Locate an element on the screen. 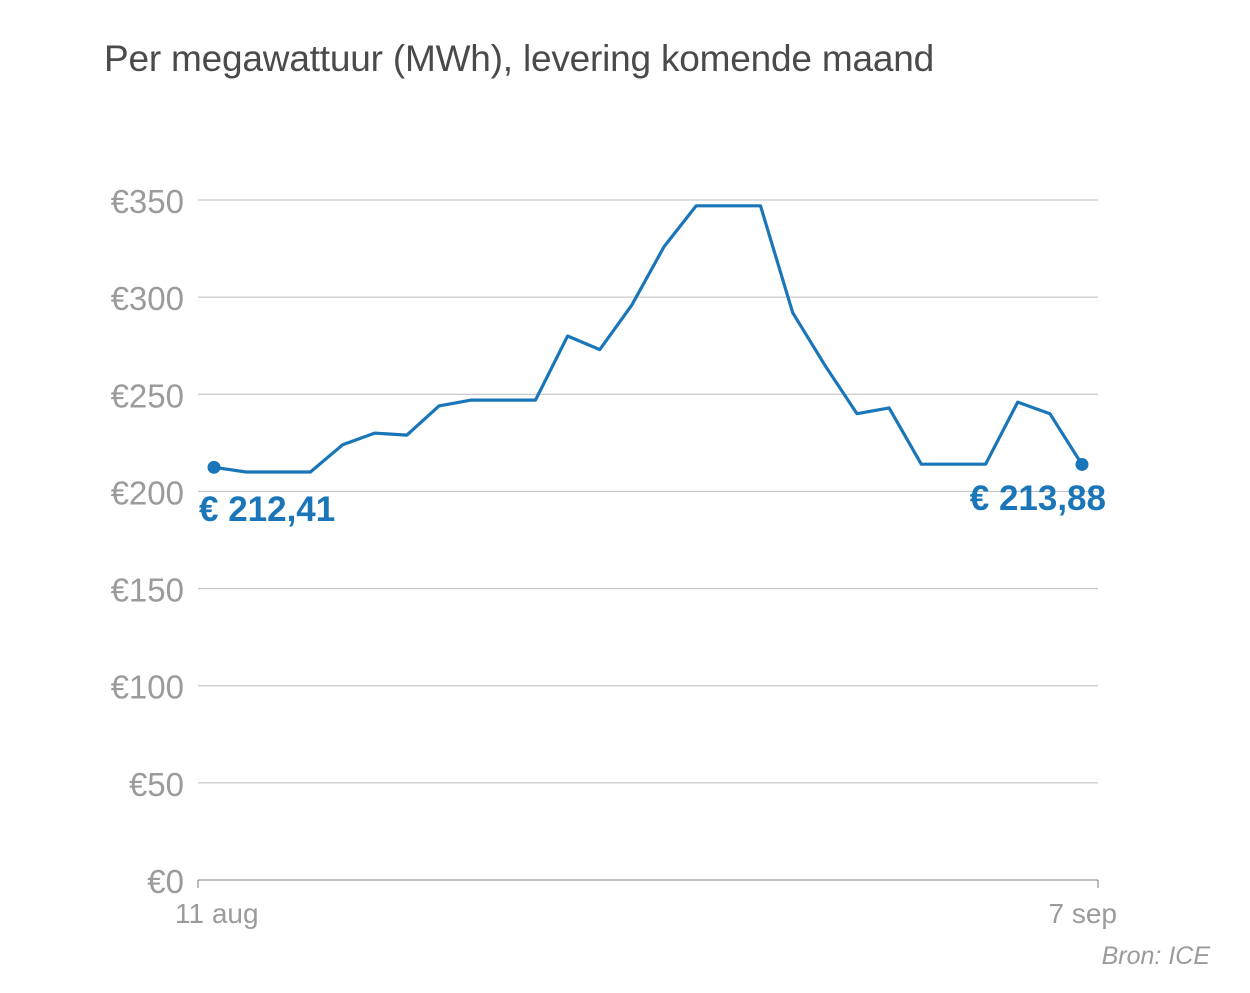 Image resolution: width=1250 pixels, height=993 pixels. end-value-label: € 213,88 is located at coordinates (1038, 498).